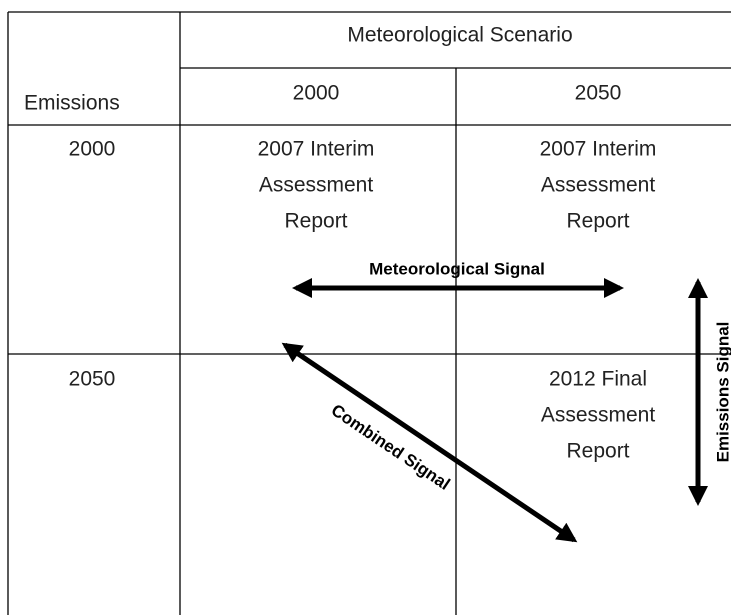  I want to click on row-header: Emissions, so click(72, 103).